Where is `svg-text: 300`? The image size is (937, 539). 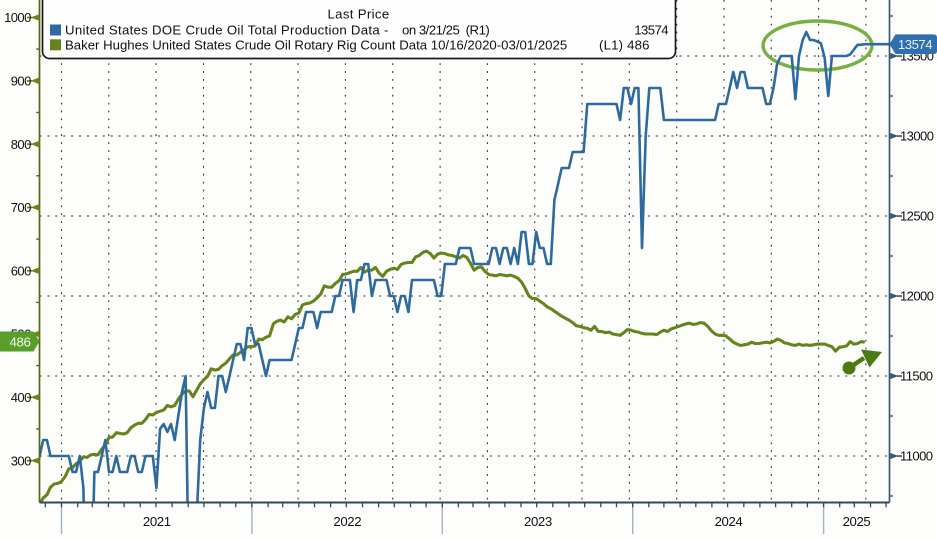
svg-text: 300 is located at coordinates (21, 460).